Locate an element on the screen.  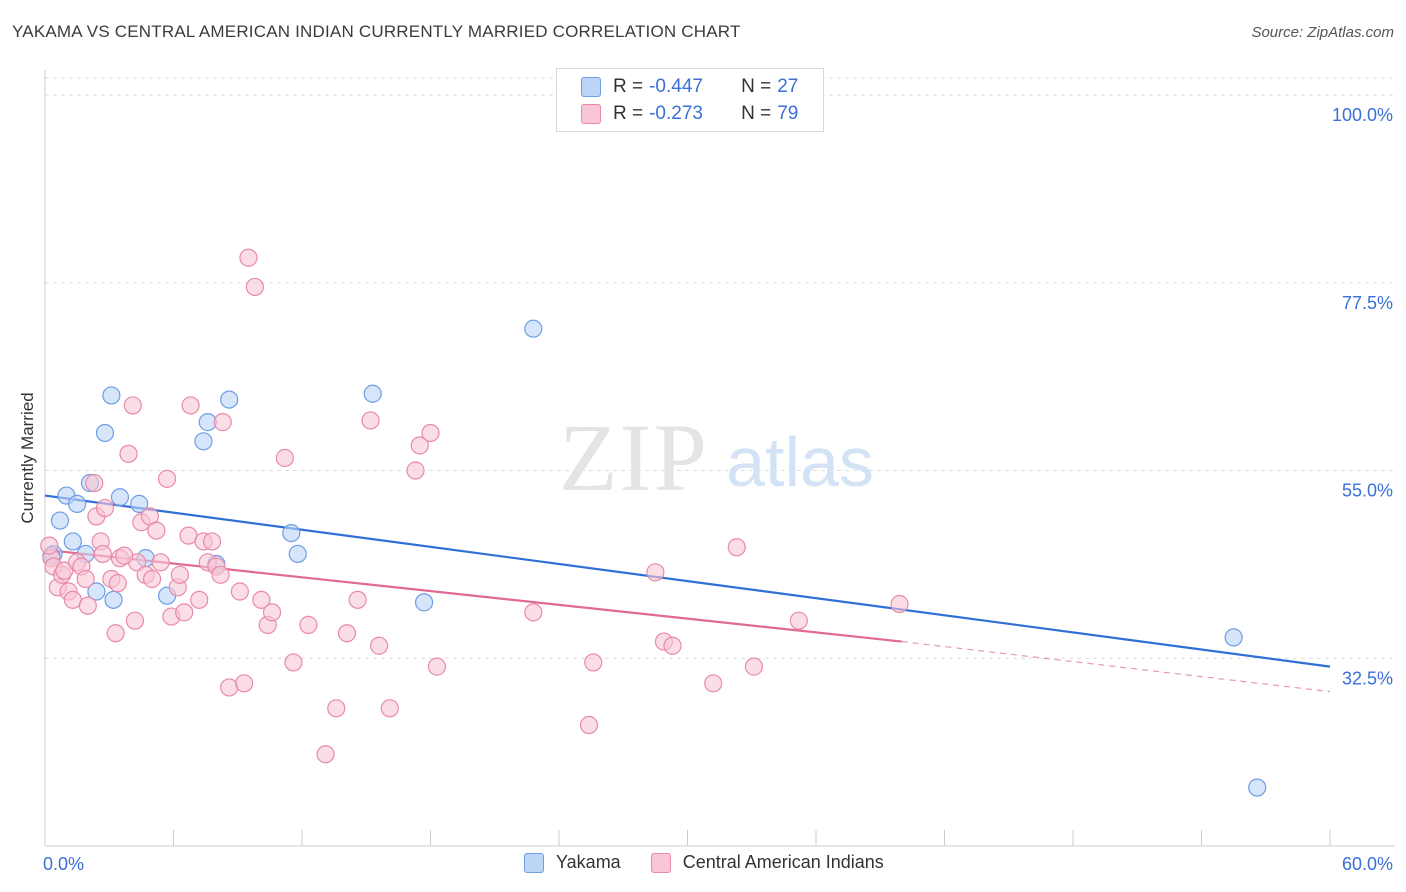
legend-n-value-yakama: 27 is located at coordinates (788, 86).